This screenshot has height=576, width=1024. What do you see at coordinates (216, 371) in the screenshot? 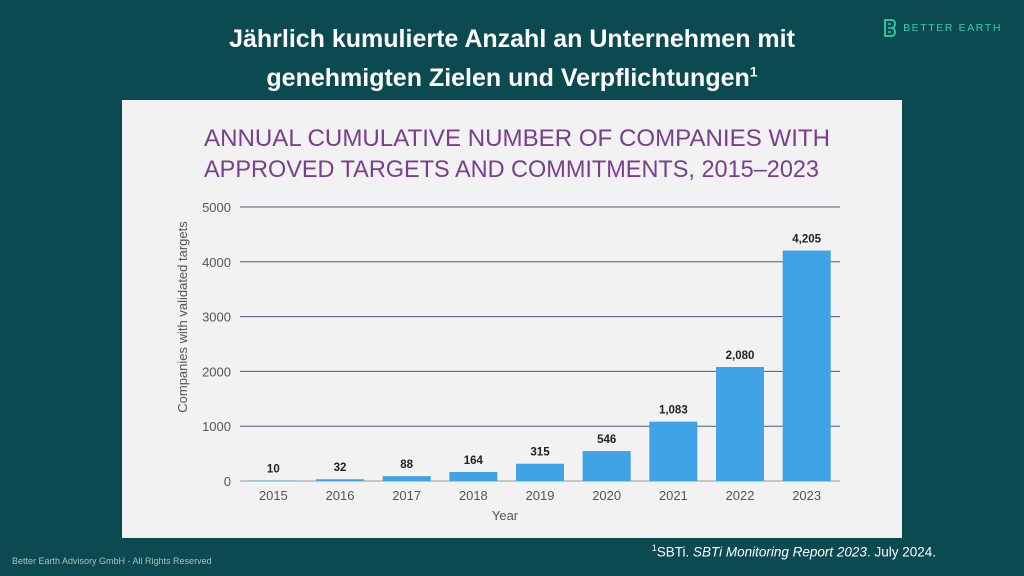
I see `y-tick-label: 2000` at bounding box center [216, 371].